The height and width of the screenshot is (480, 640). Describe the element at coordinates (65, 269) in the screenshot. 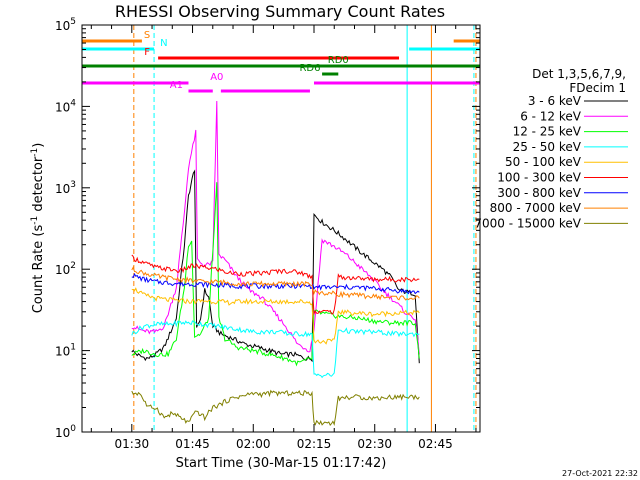

I see `y-tick-label-2: 10²` at that location.